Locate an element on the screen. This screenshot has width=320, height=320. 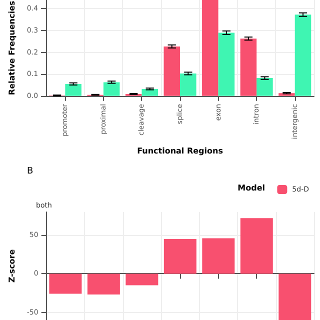
legend-title: Model is located at coordinates (252, 188).